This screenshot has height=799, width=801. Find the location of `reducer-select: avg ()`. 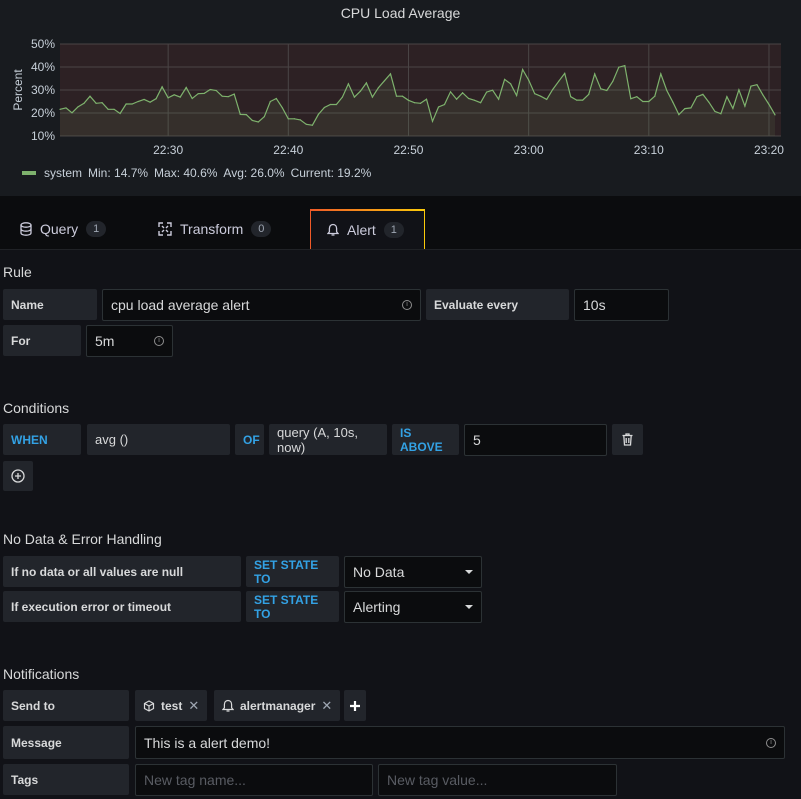

reducer-select: avg () is located at coordinates (158, 439).